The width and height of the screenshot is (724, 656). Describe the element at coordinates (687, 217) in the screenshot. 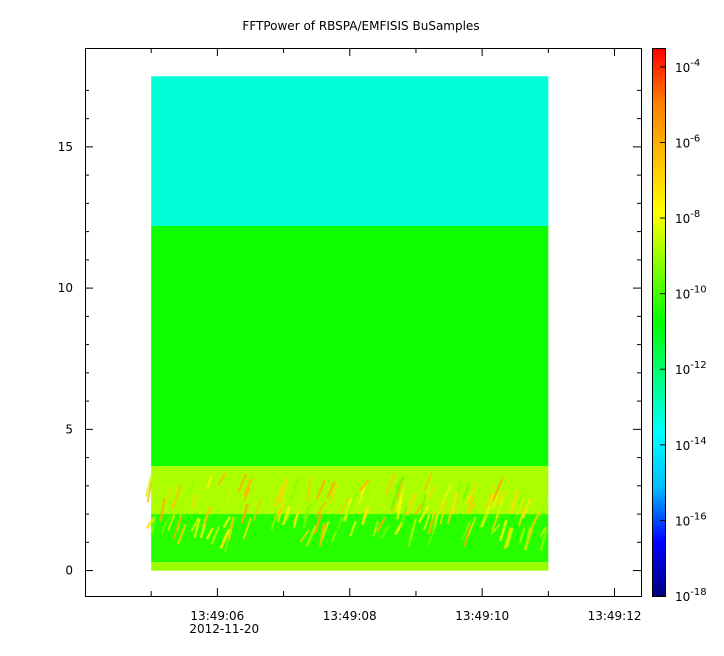

I see `colorbar-tick-label: 10⁻⁸` at that location.